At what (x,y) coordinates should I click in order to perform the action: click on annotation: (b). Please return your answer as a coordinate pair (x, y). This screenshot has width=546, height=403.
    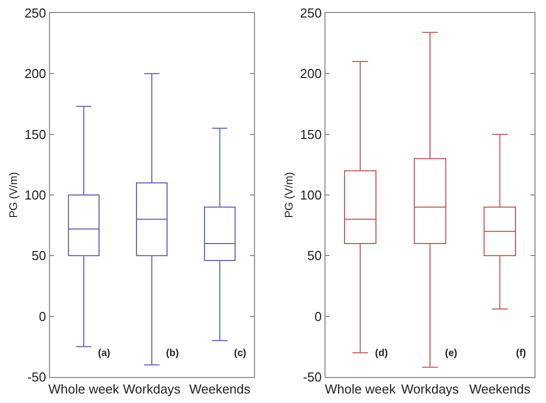
    Looking at the image, I should click on (172, 353).